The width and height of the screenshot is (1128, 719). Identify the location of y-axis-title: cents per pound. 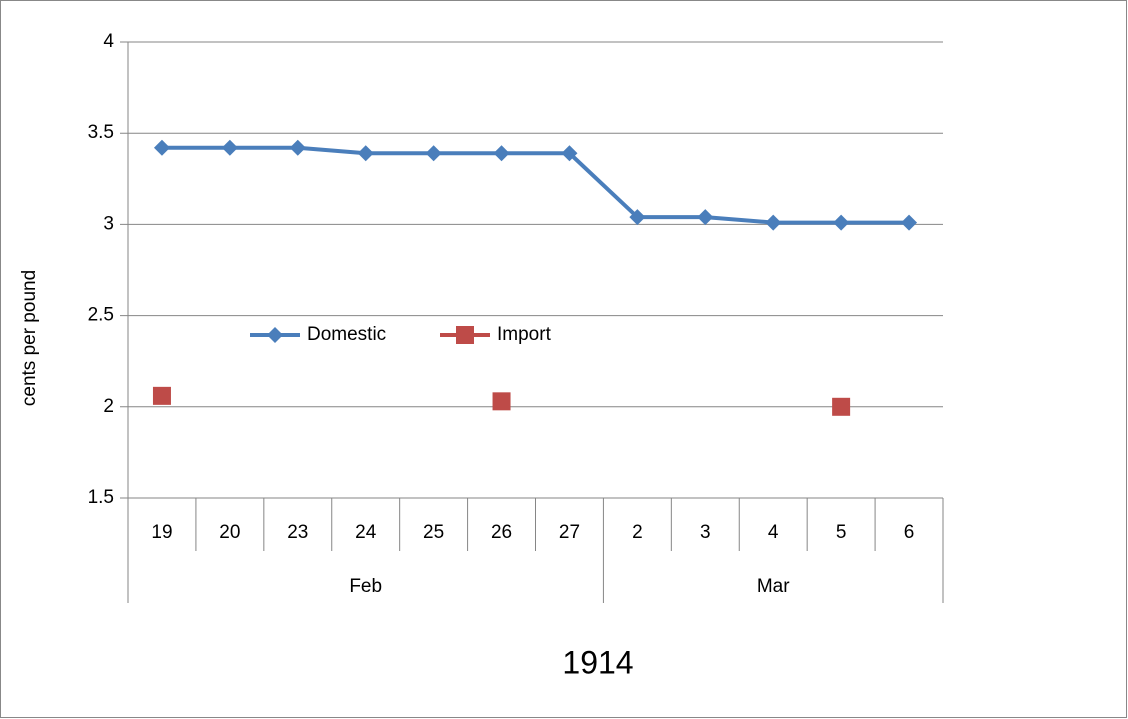
(29, 338).